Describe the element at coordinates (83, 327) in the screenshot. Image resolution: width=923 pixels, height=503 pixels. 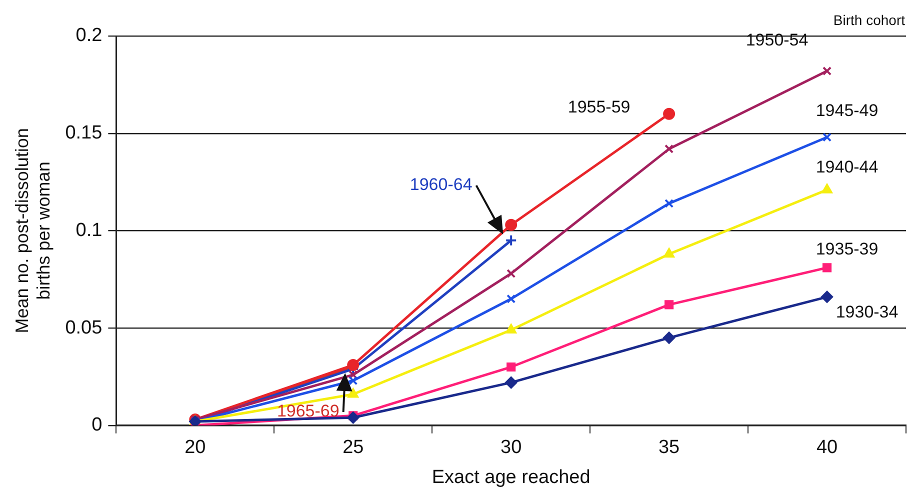
I see `y-tick-label: 0.05` at that location.